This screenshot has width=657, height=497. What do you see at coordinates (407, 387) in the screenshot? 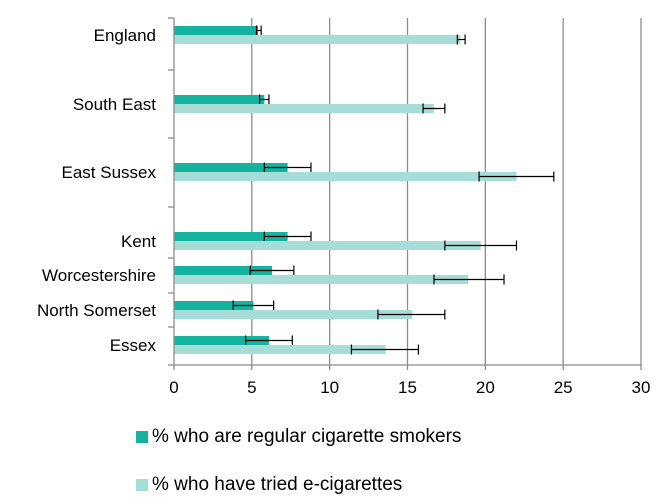
I see `x-tick-label-15: 15` at bounding box center [407, 387].